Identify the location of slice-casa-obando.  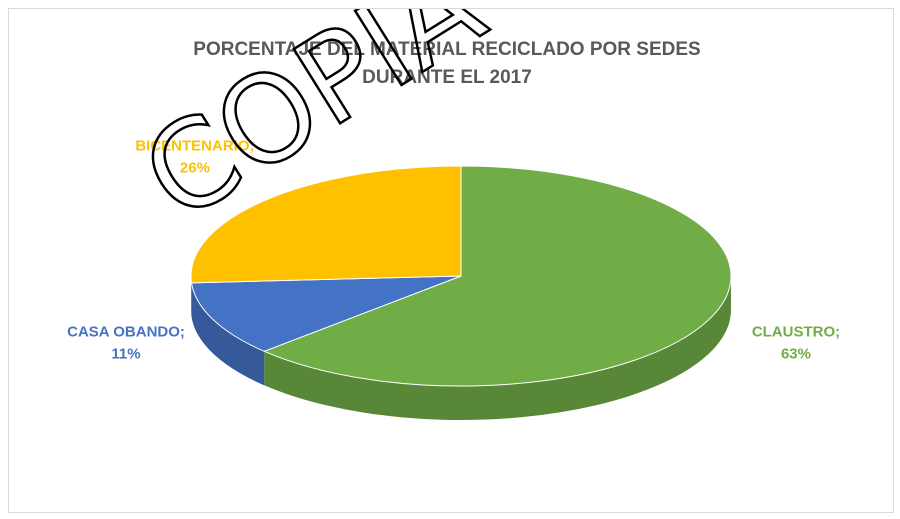
(326, 313).